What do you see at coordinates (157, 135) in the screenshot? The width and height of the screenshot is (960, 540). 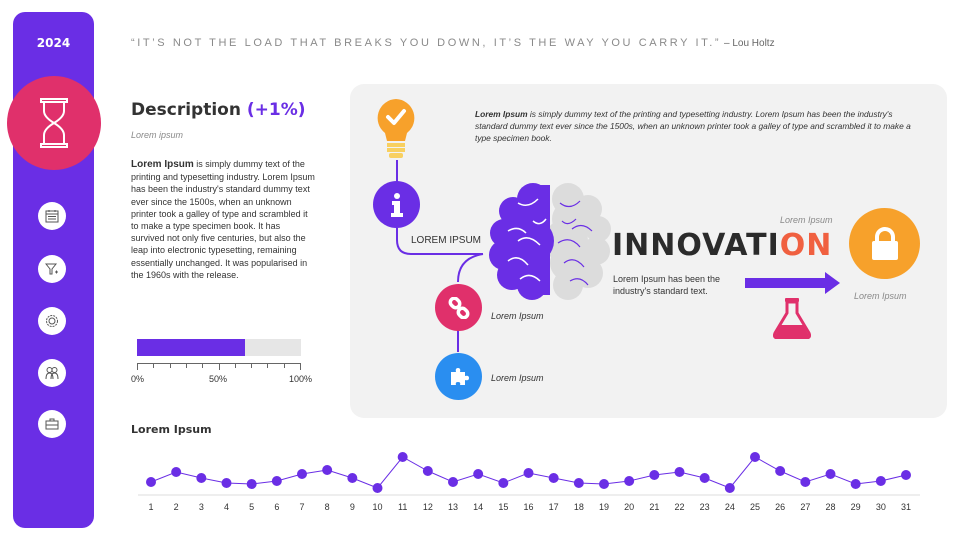 I see `description-subtitle: Lorem ipsum` at bounding box center [157, 135].